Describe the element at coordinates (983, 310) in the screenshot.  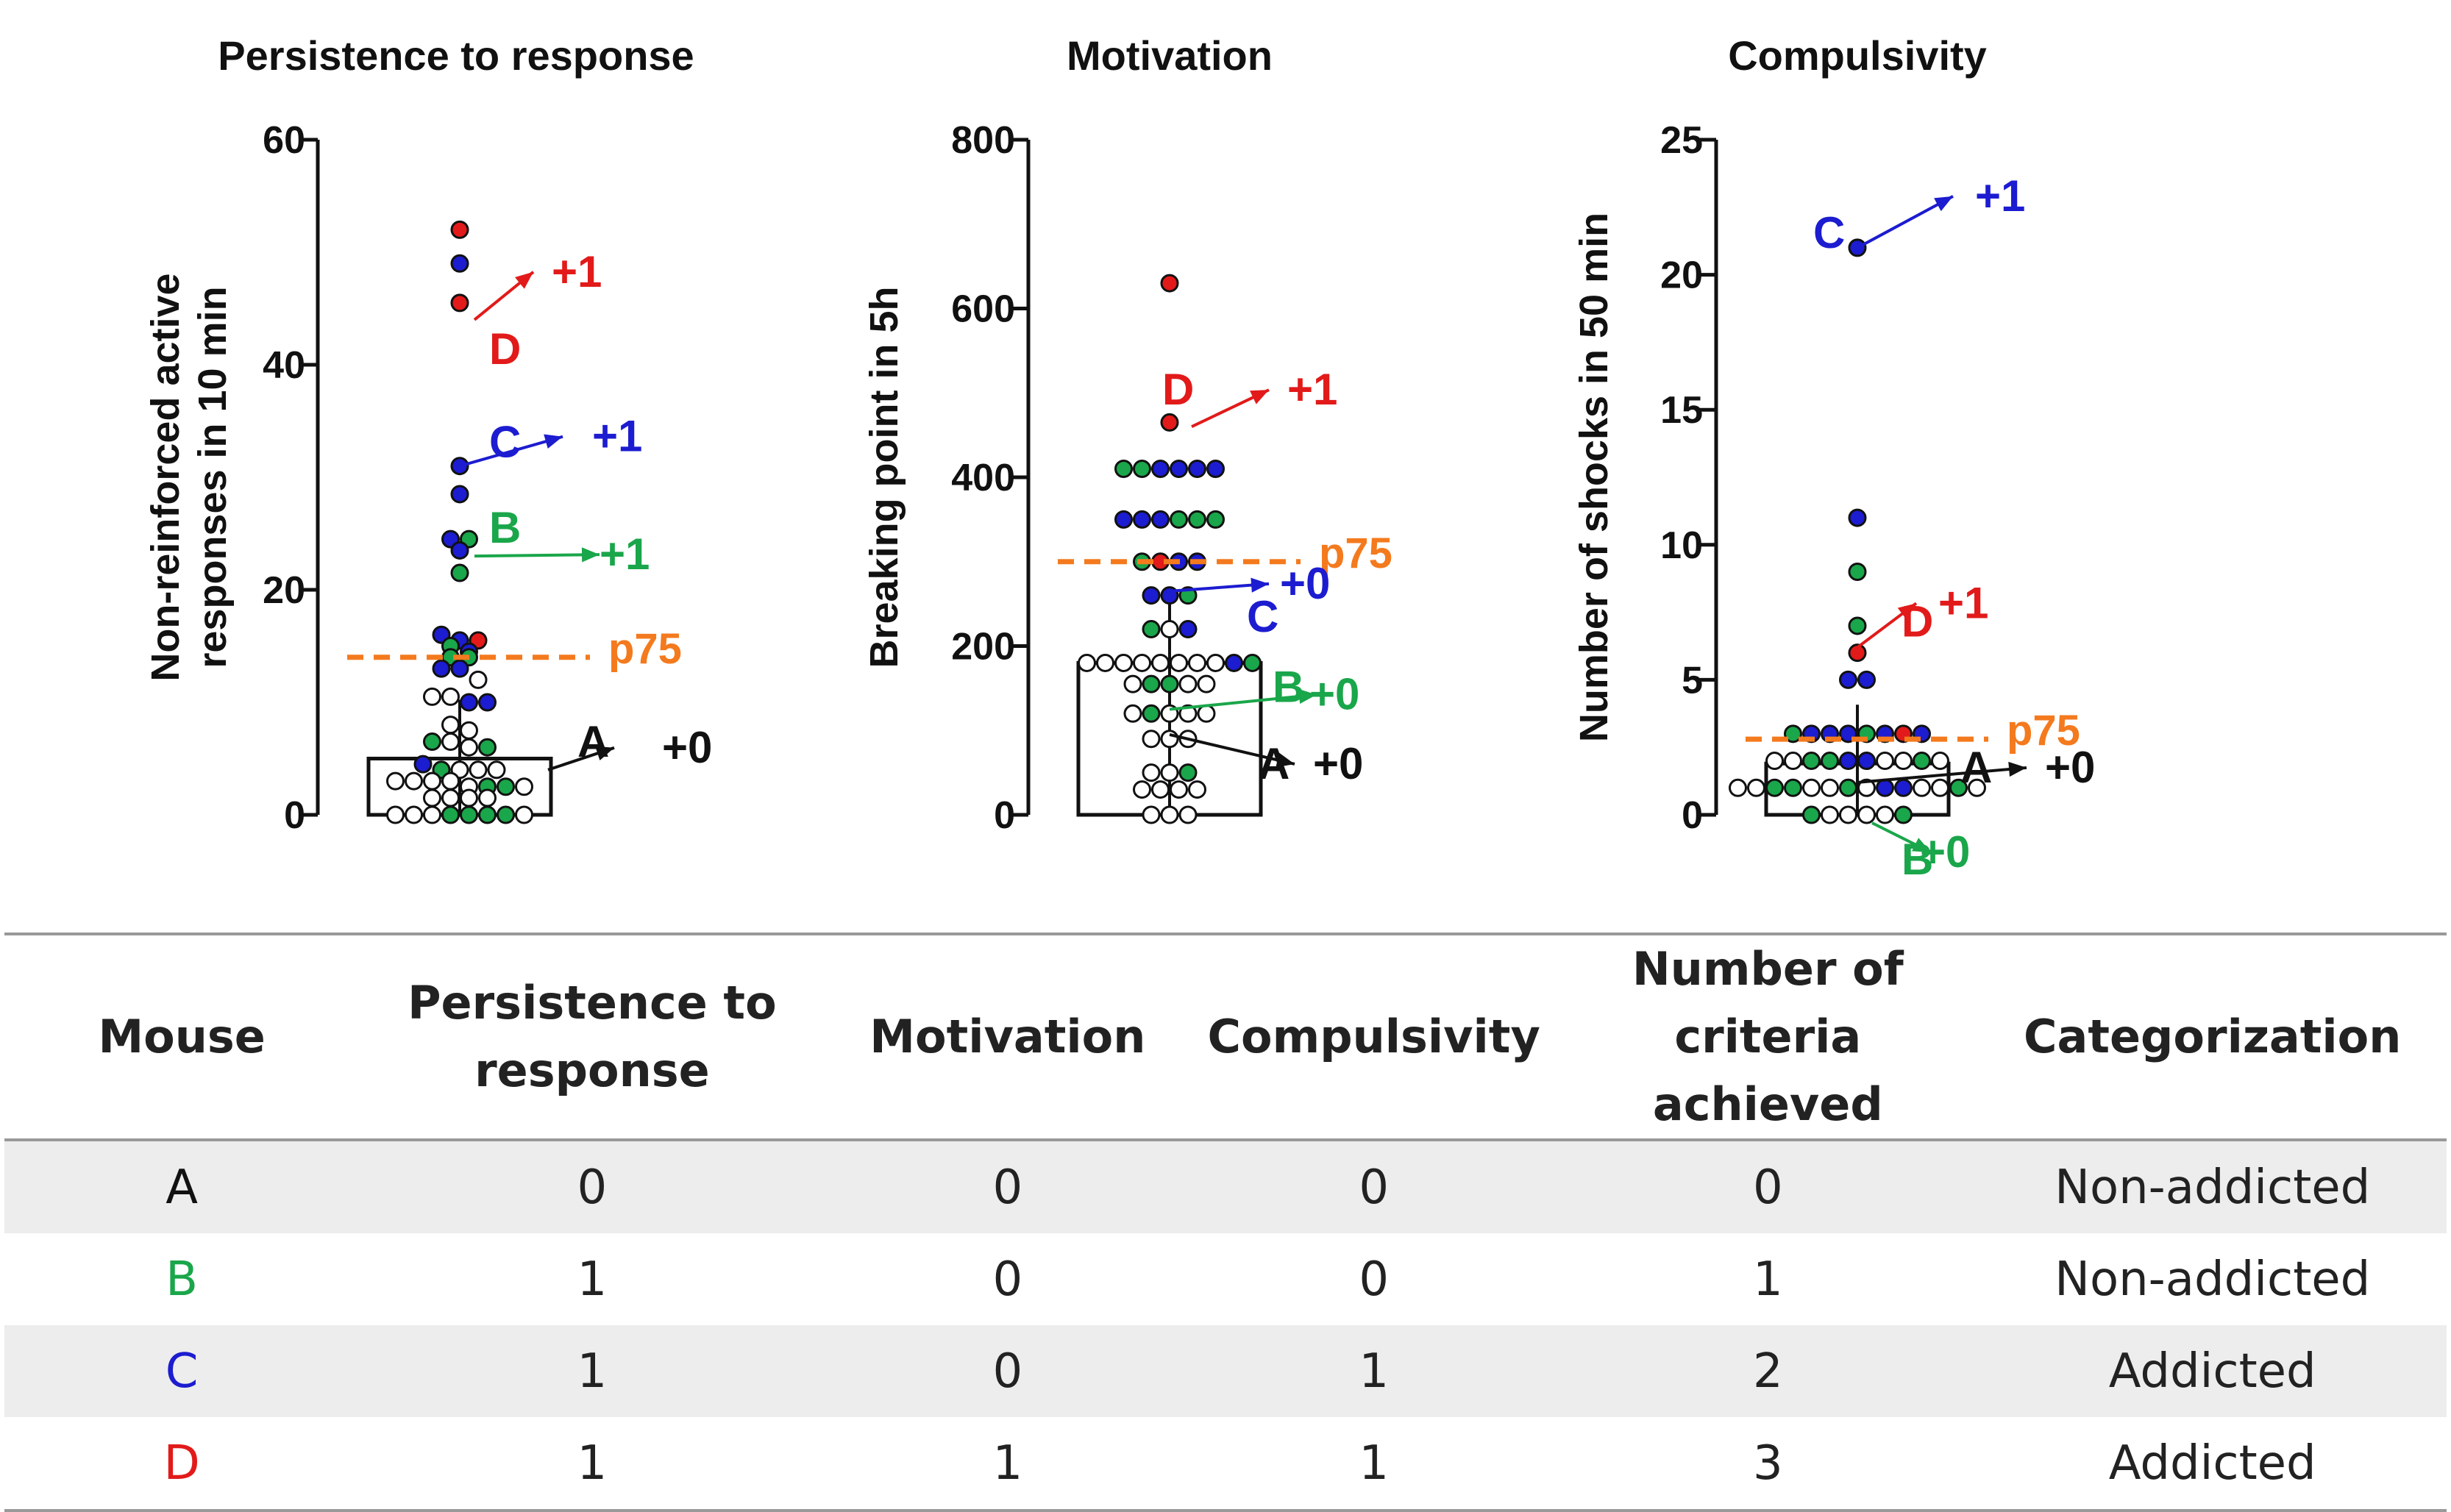
I see `y-tick-label: 600` at that location.